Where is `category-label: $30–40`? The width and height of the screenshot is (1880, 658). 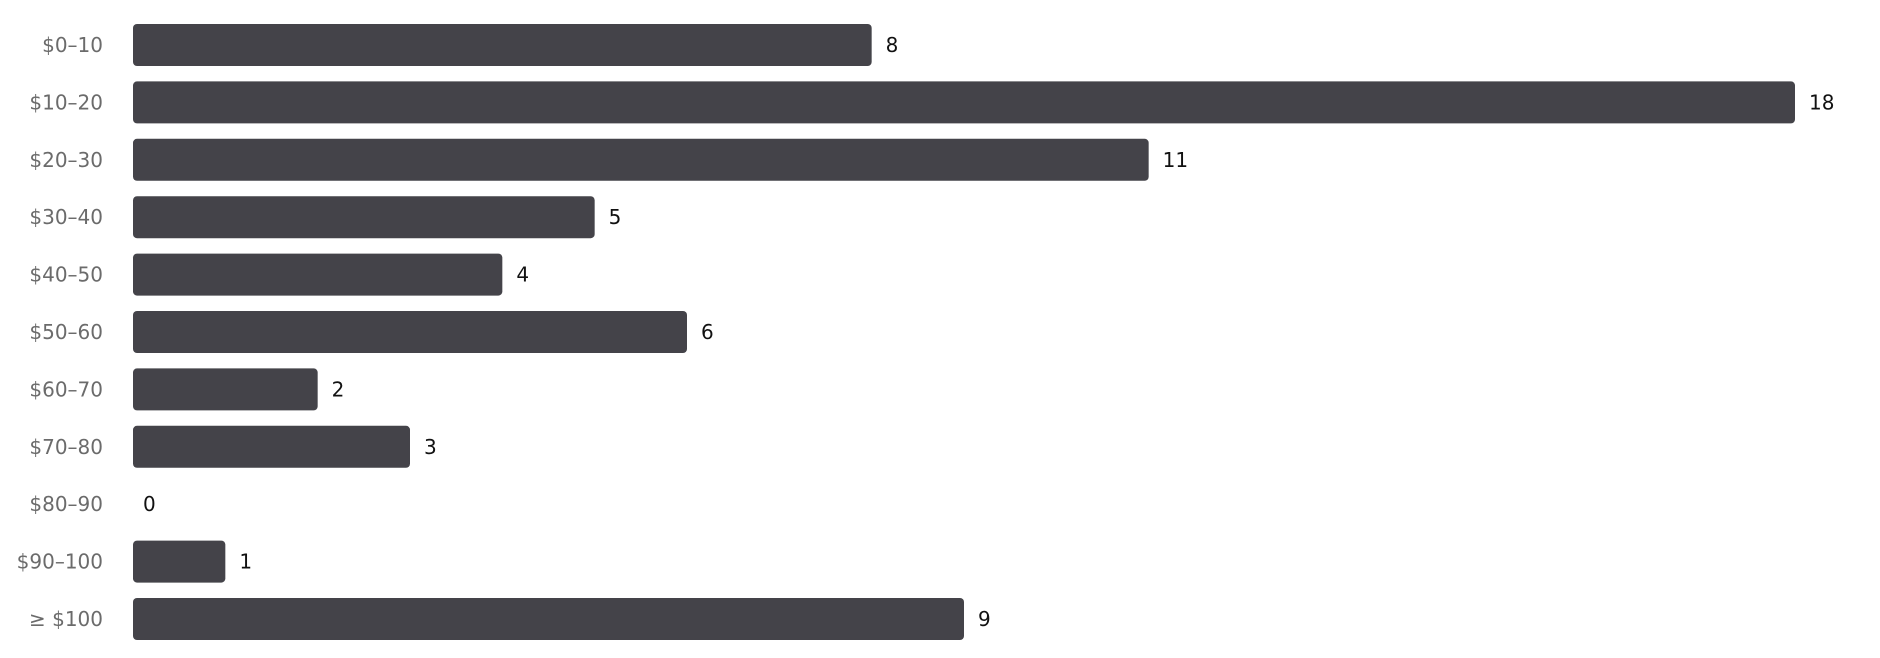
category-label: $30–40 is located at coordinates (66, 217).